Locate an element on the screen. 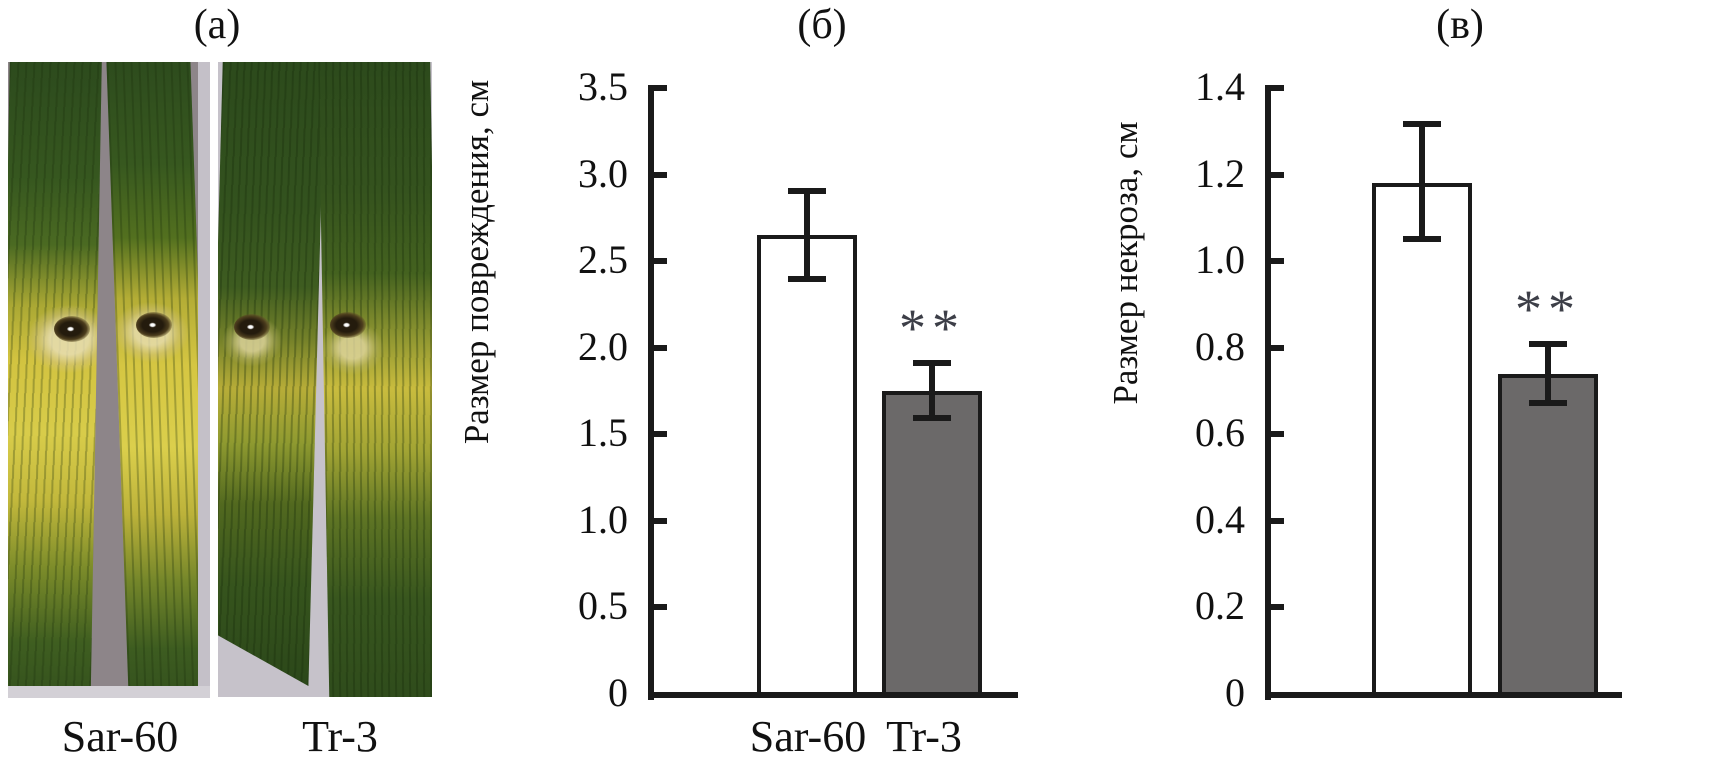  y-tick-label: 0.4 is located at coordinates (1220, 519).